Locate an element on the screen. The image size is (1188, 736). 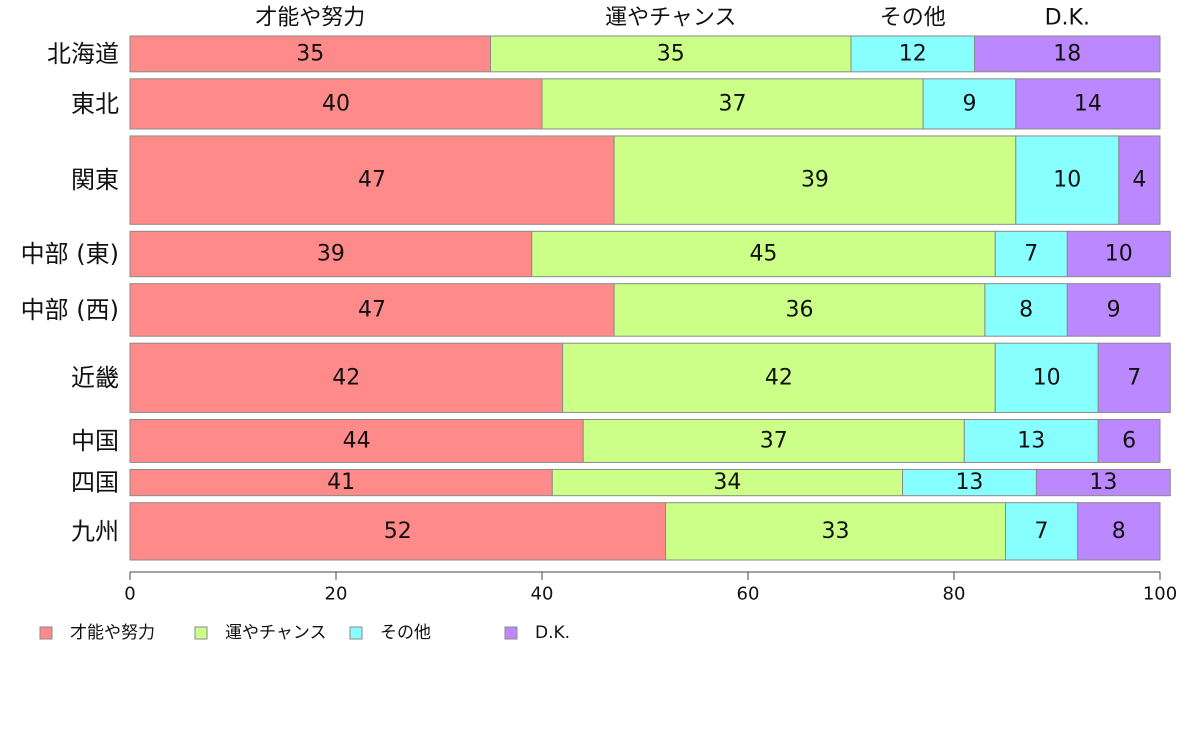
category-label: 近畿 is located at coordinates (95, 378).